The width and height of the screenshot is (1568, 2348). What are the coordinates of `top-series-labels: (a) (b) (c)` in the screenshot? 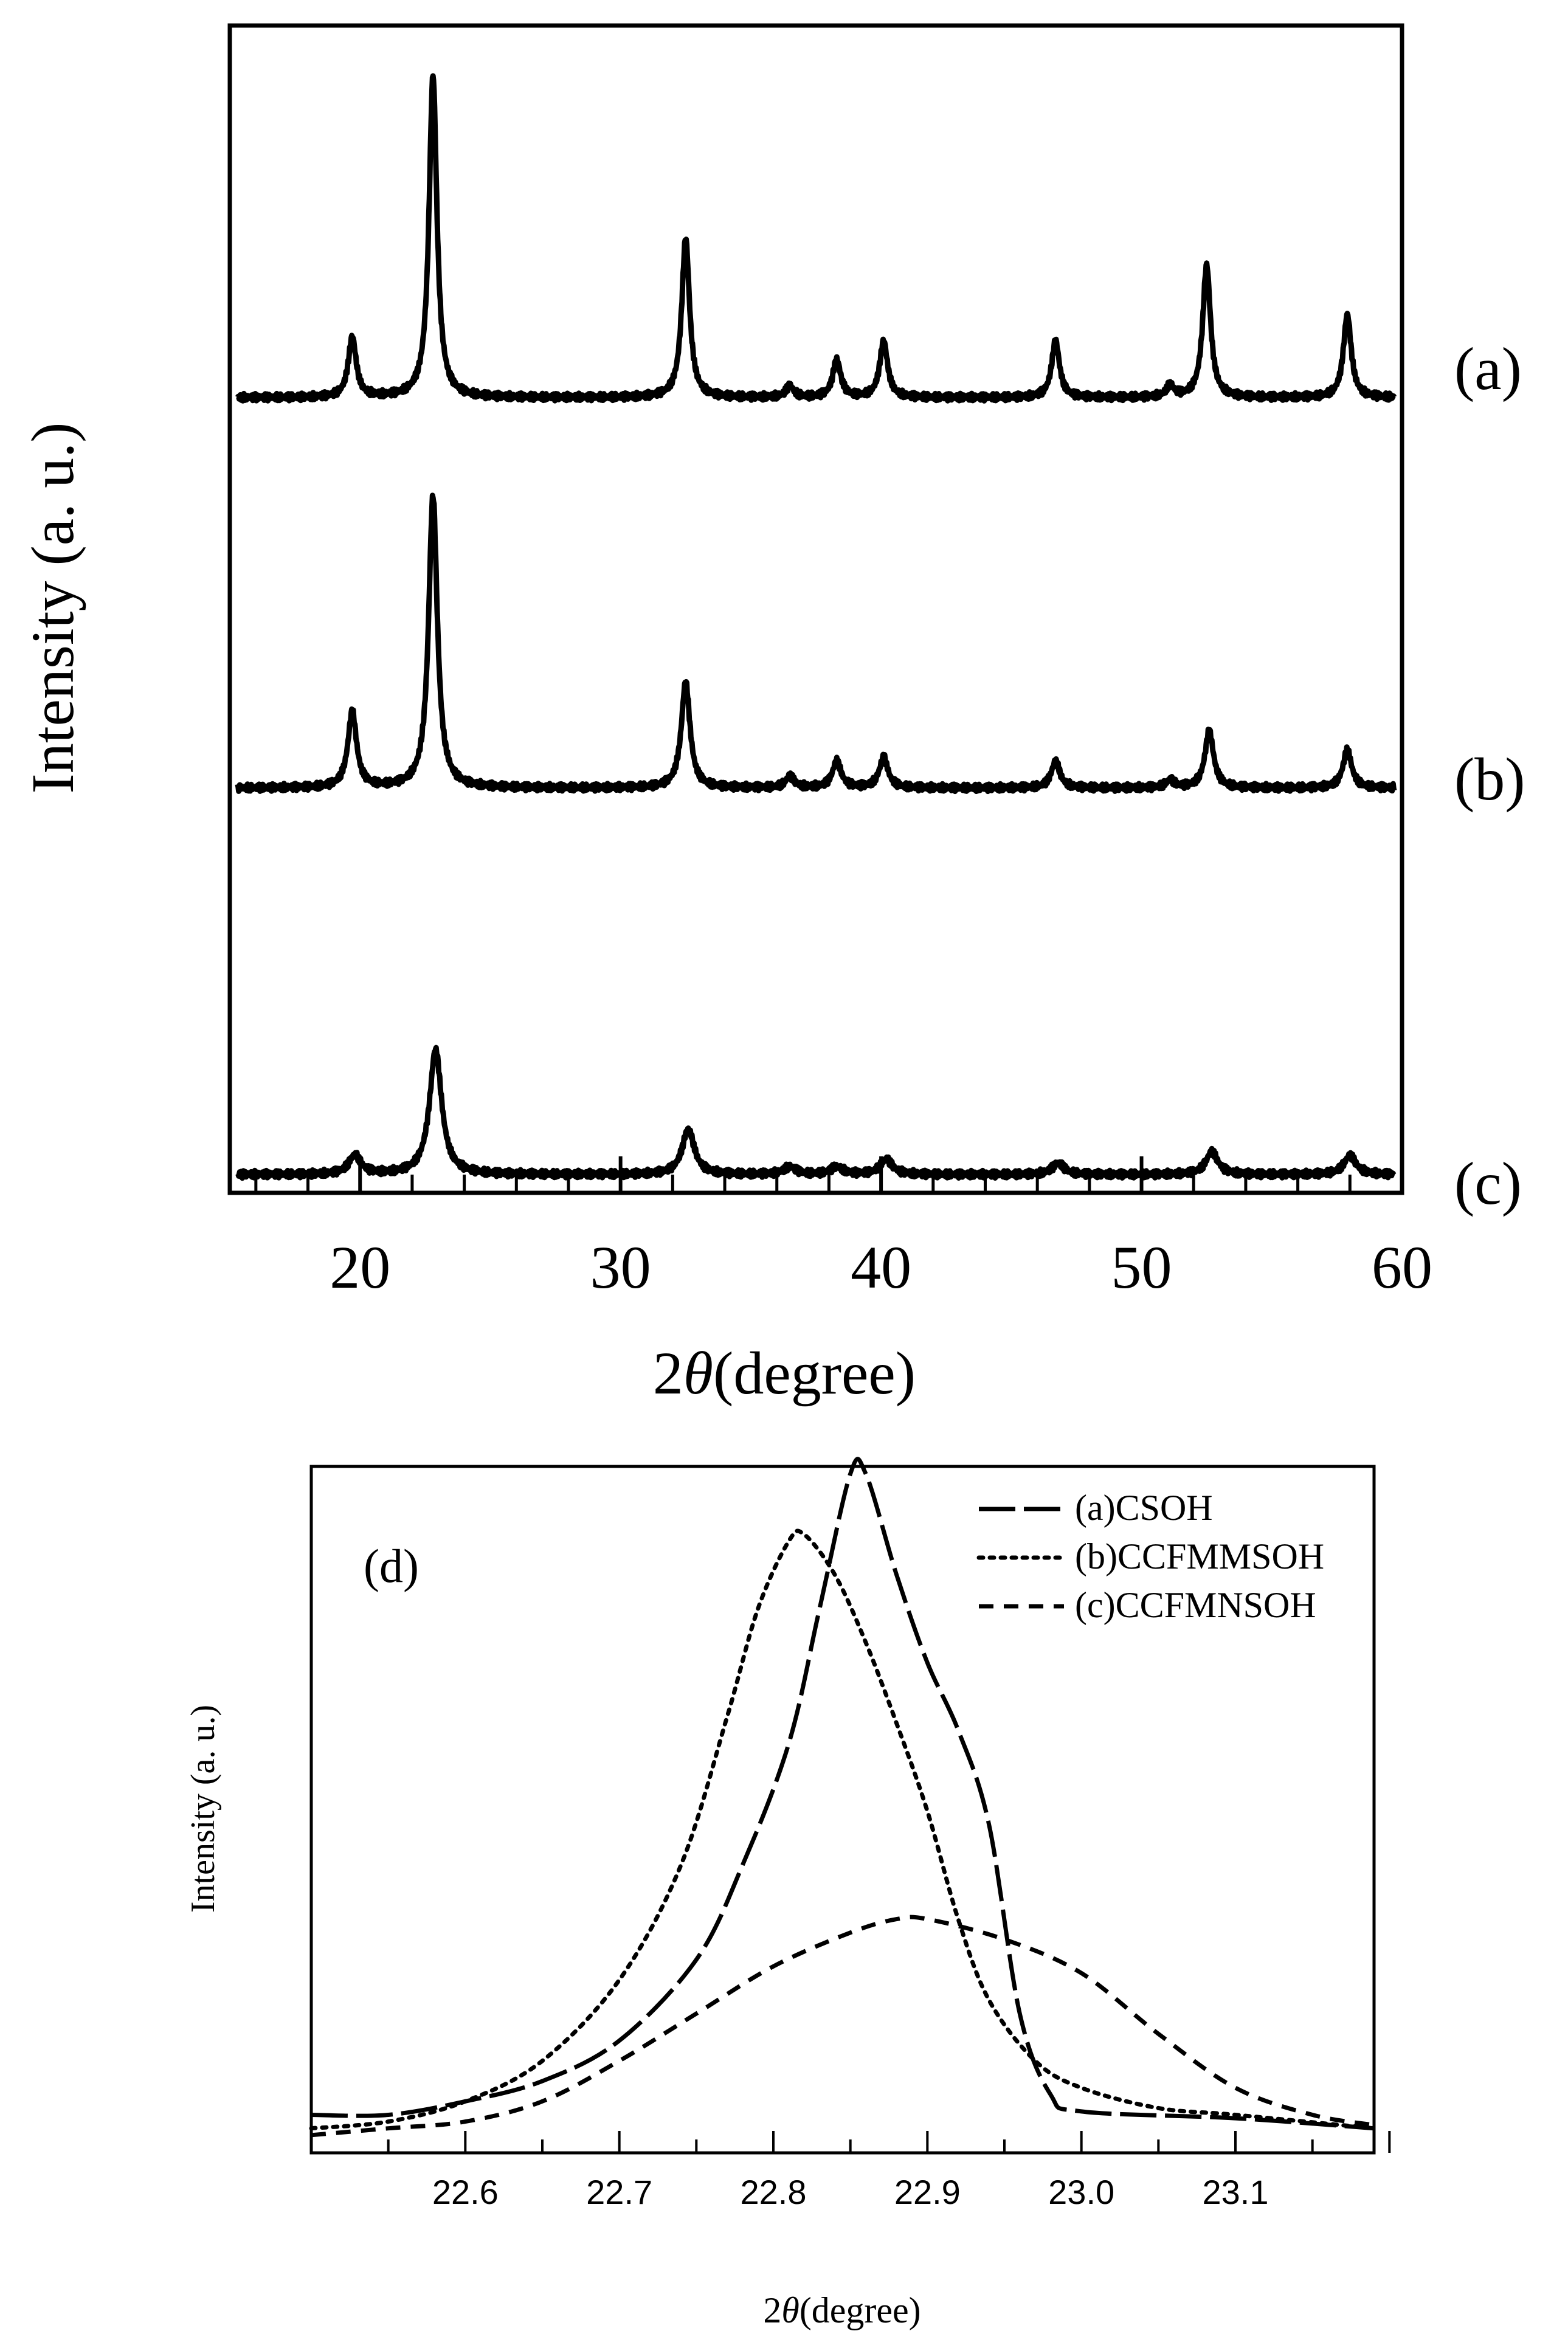 It's located at (1489, 776).